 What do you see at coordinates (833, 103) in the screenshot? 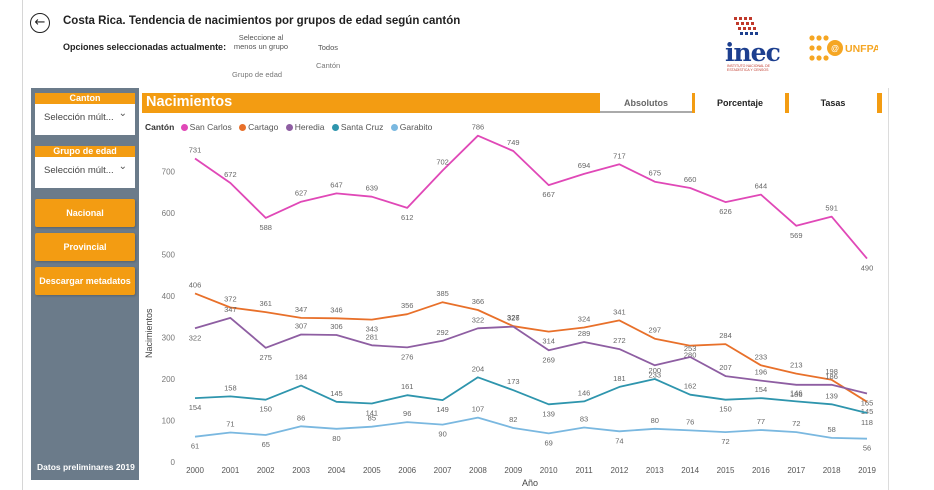
I see `tab-tasas: Tasas` at bounding box center [833, 103].